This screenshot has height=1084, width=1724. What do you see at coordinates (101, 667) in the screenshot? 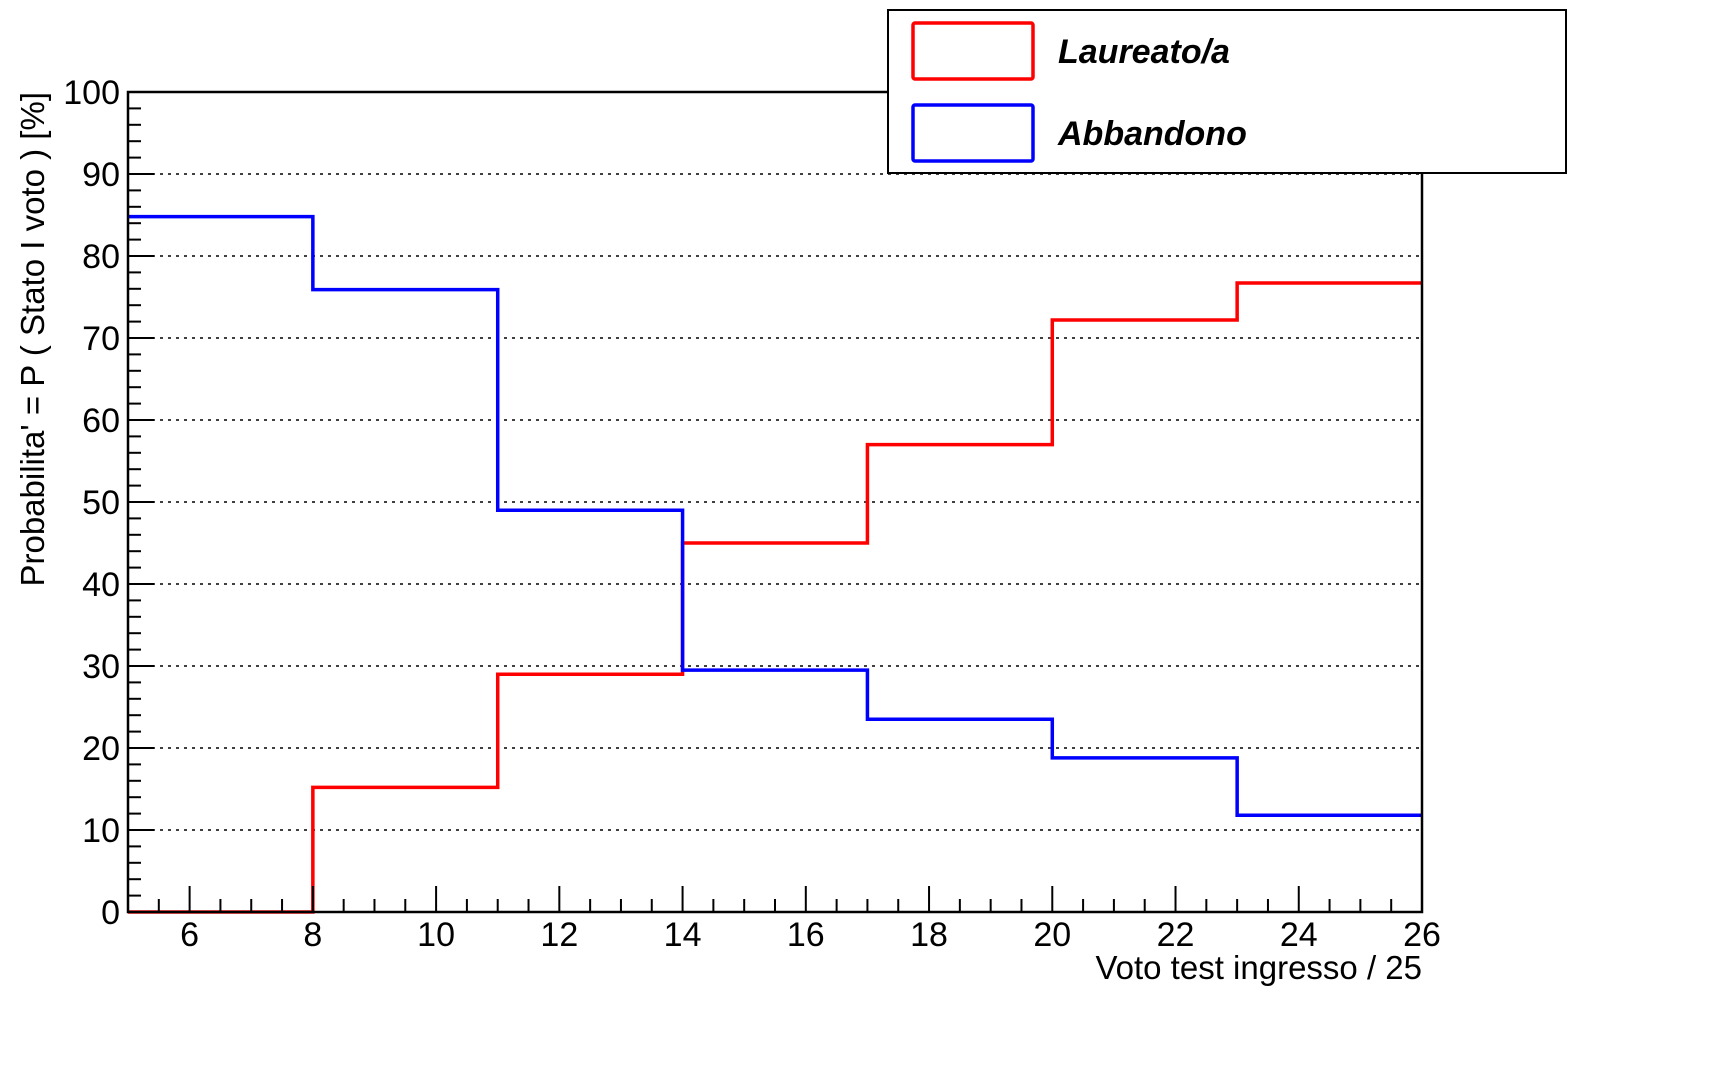
I see `y-tick-label: 30` at bounding box center [101, 667].